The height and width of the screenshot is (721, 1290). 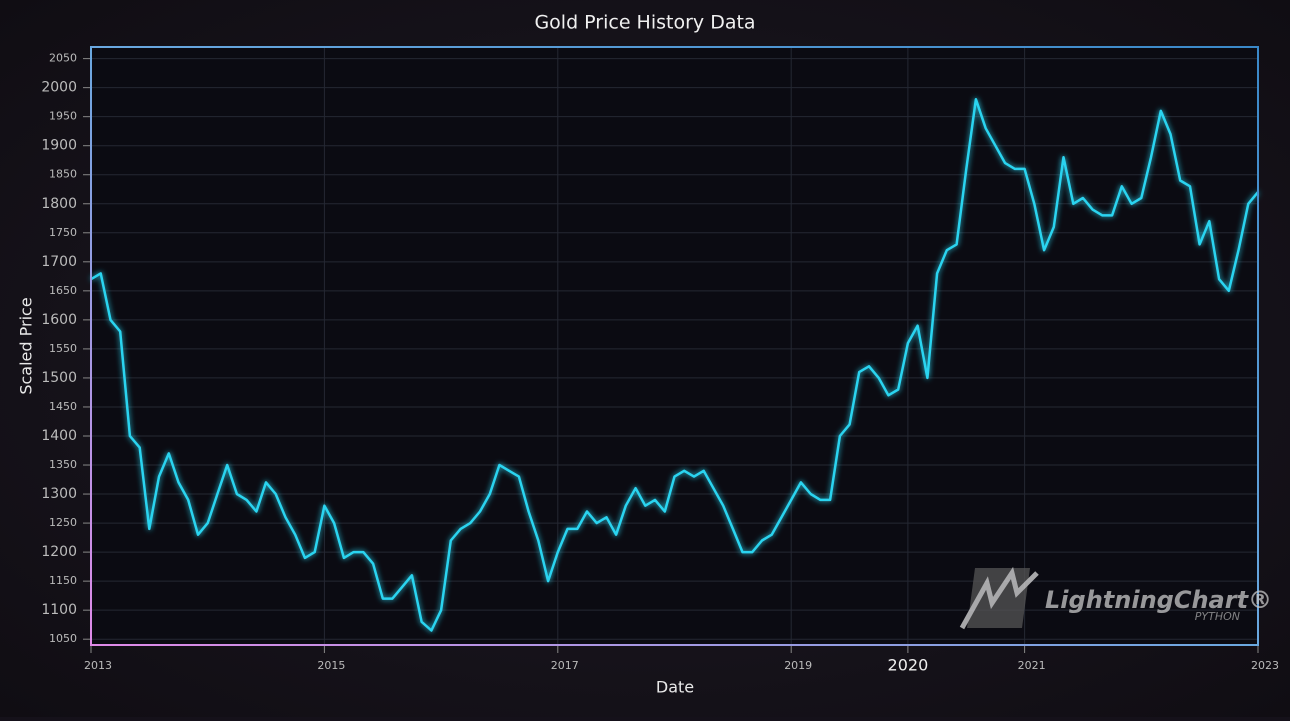 What do you see at coordinates (59, 378) in the screenshot?
I see `y-tick-label: 1500` at bounding box center [59, 378].